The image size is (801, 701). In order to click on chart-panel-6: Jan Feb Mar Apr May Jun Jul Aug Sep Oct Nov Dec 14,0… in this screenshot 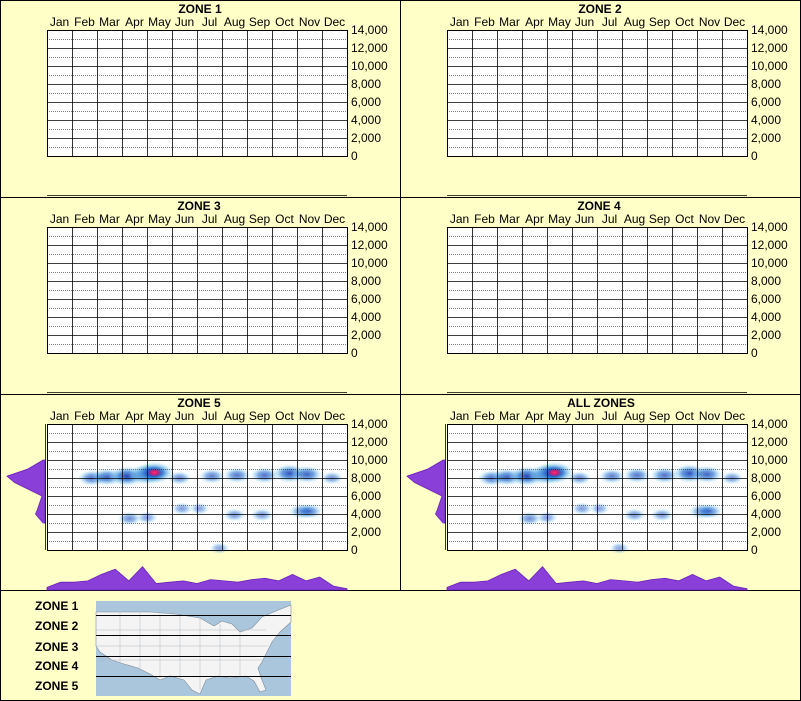, I will do `click(597, 500)`.